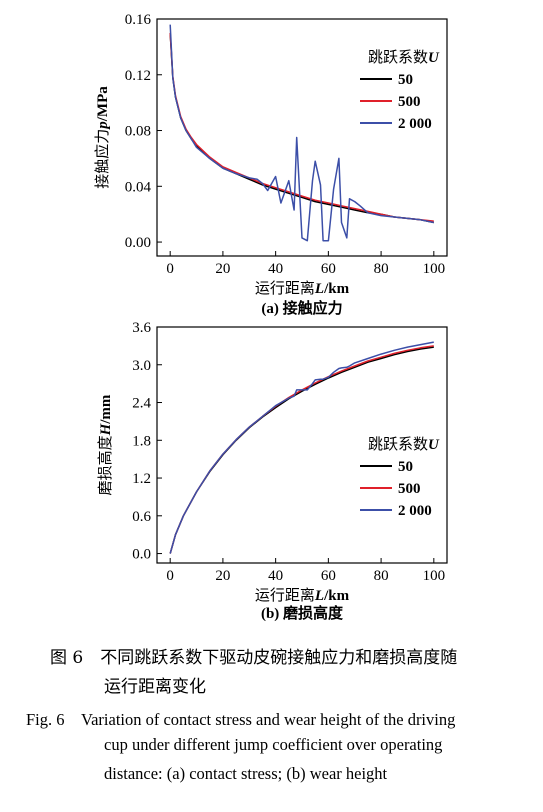  Describe the element at coordinates (405, 80) in the screenshot. I see `chart-0-legend-label-0: 50` at that location.